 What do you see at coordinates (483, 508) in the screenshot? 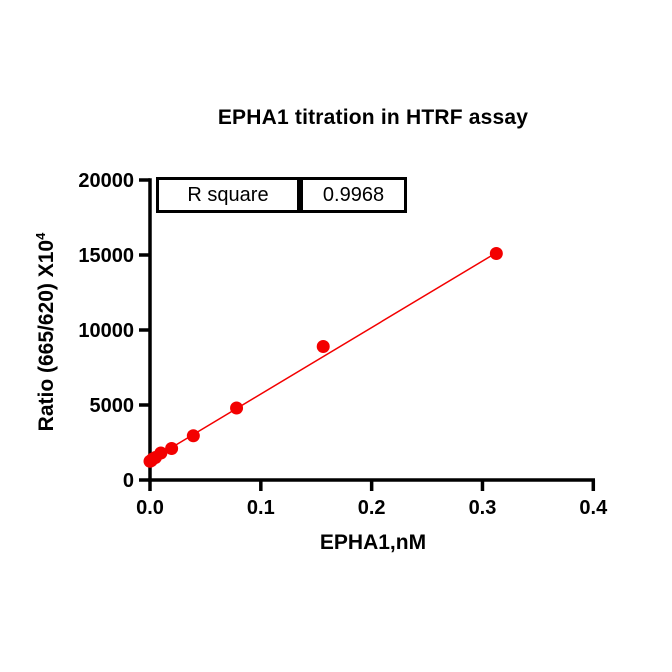
I see `x-tick-label: 0.3` at bounding box center [483, 508].